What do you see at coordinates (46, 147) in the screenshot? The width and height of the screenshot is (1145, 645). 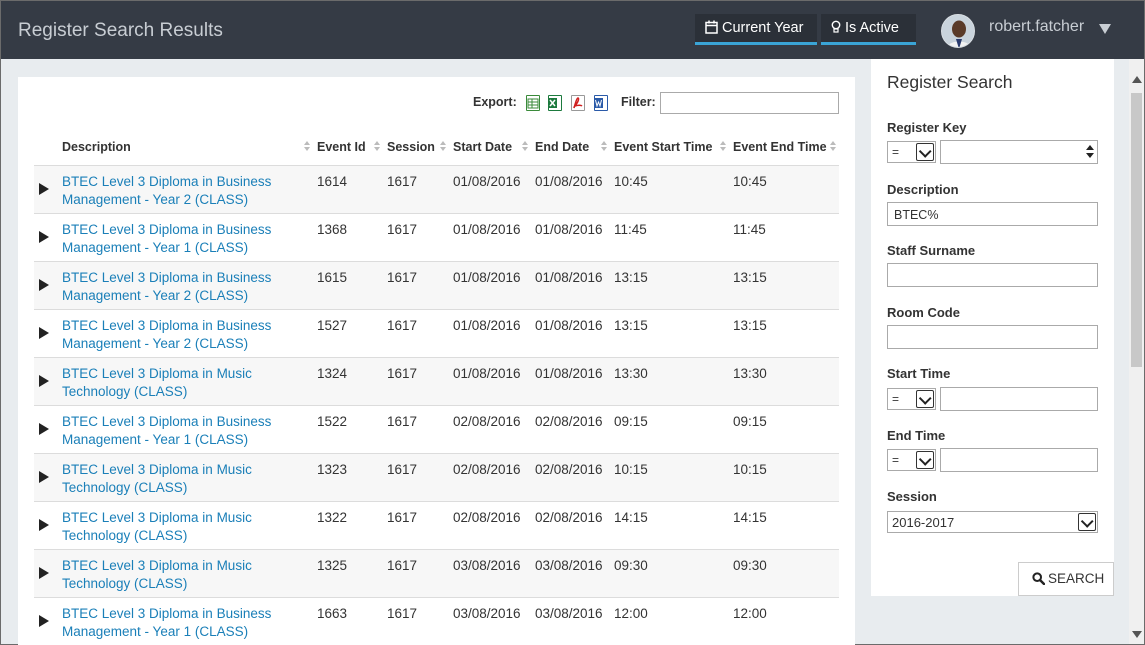 I see `expander-column-header` at bounding box center [46, 147].